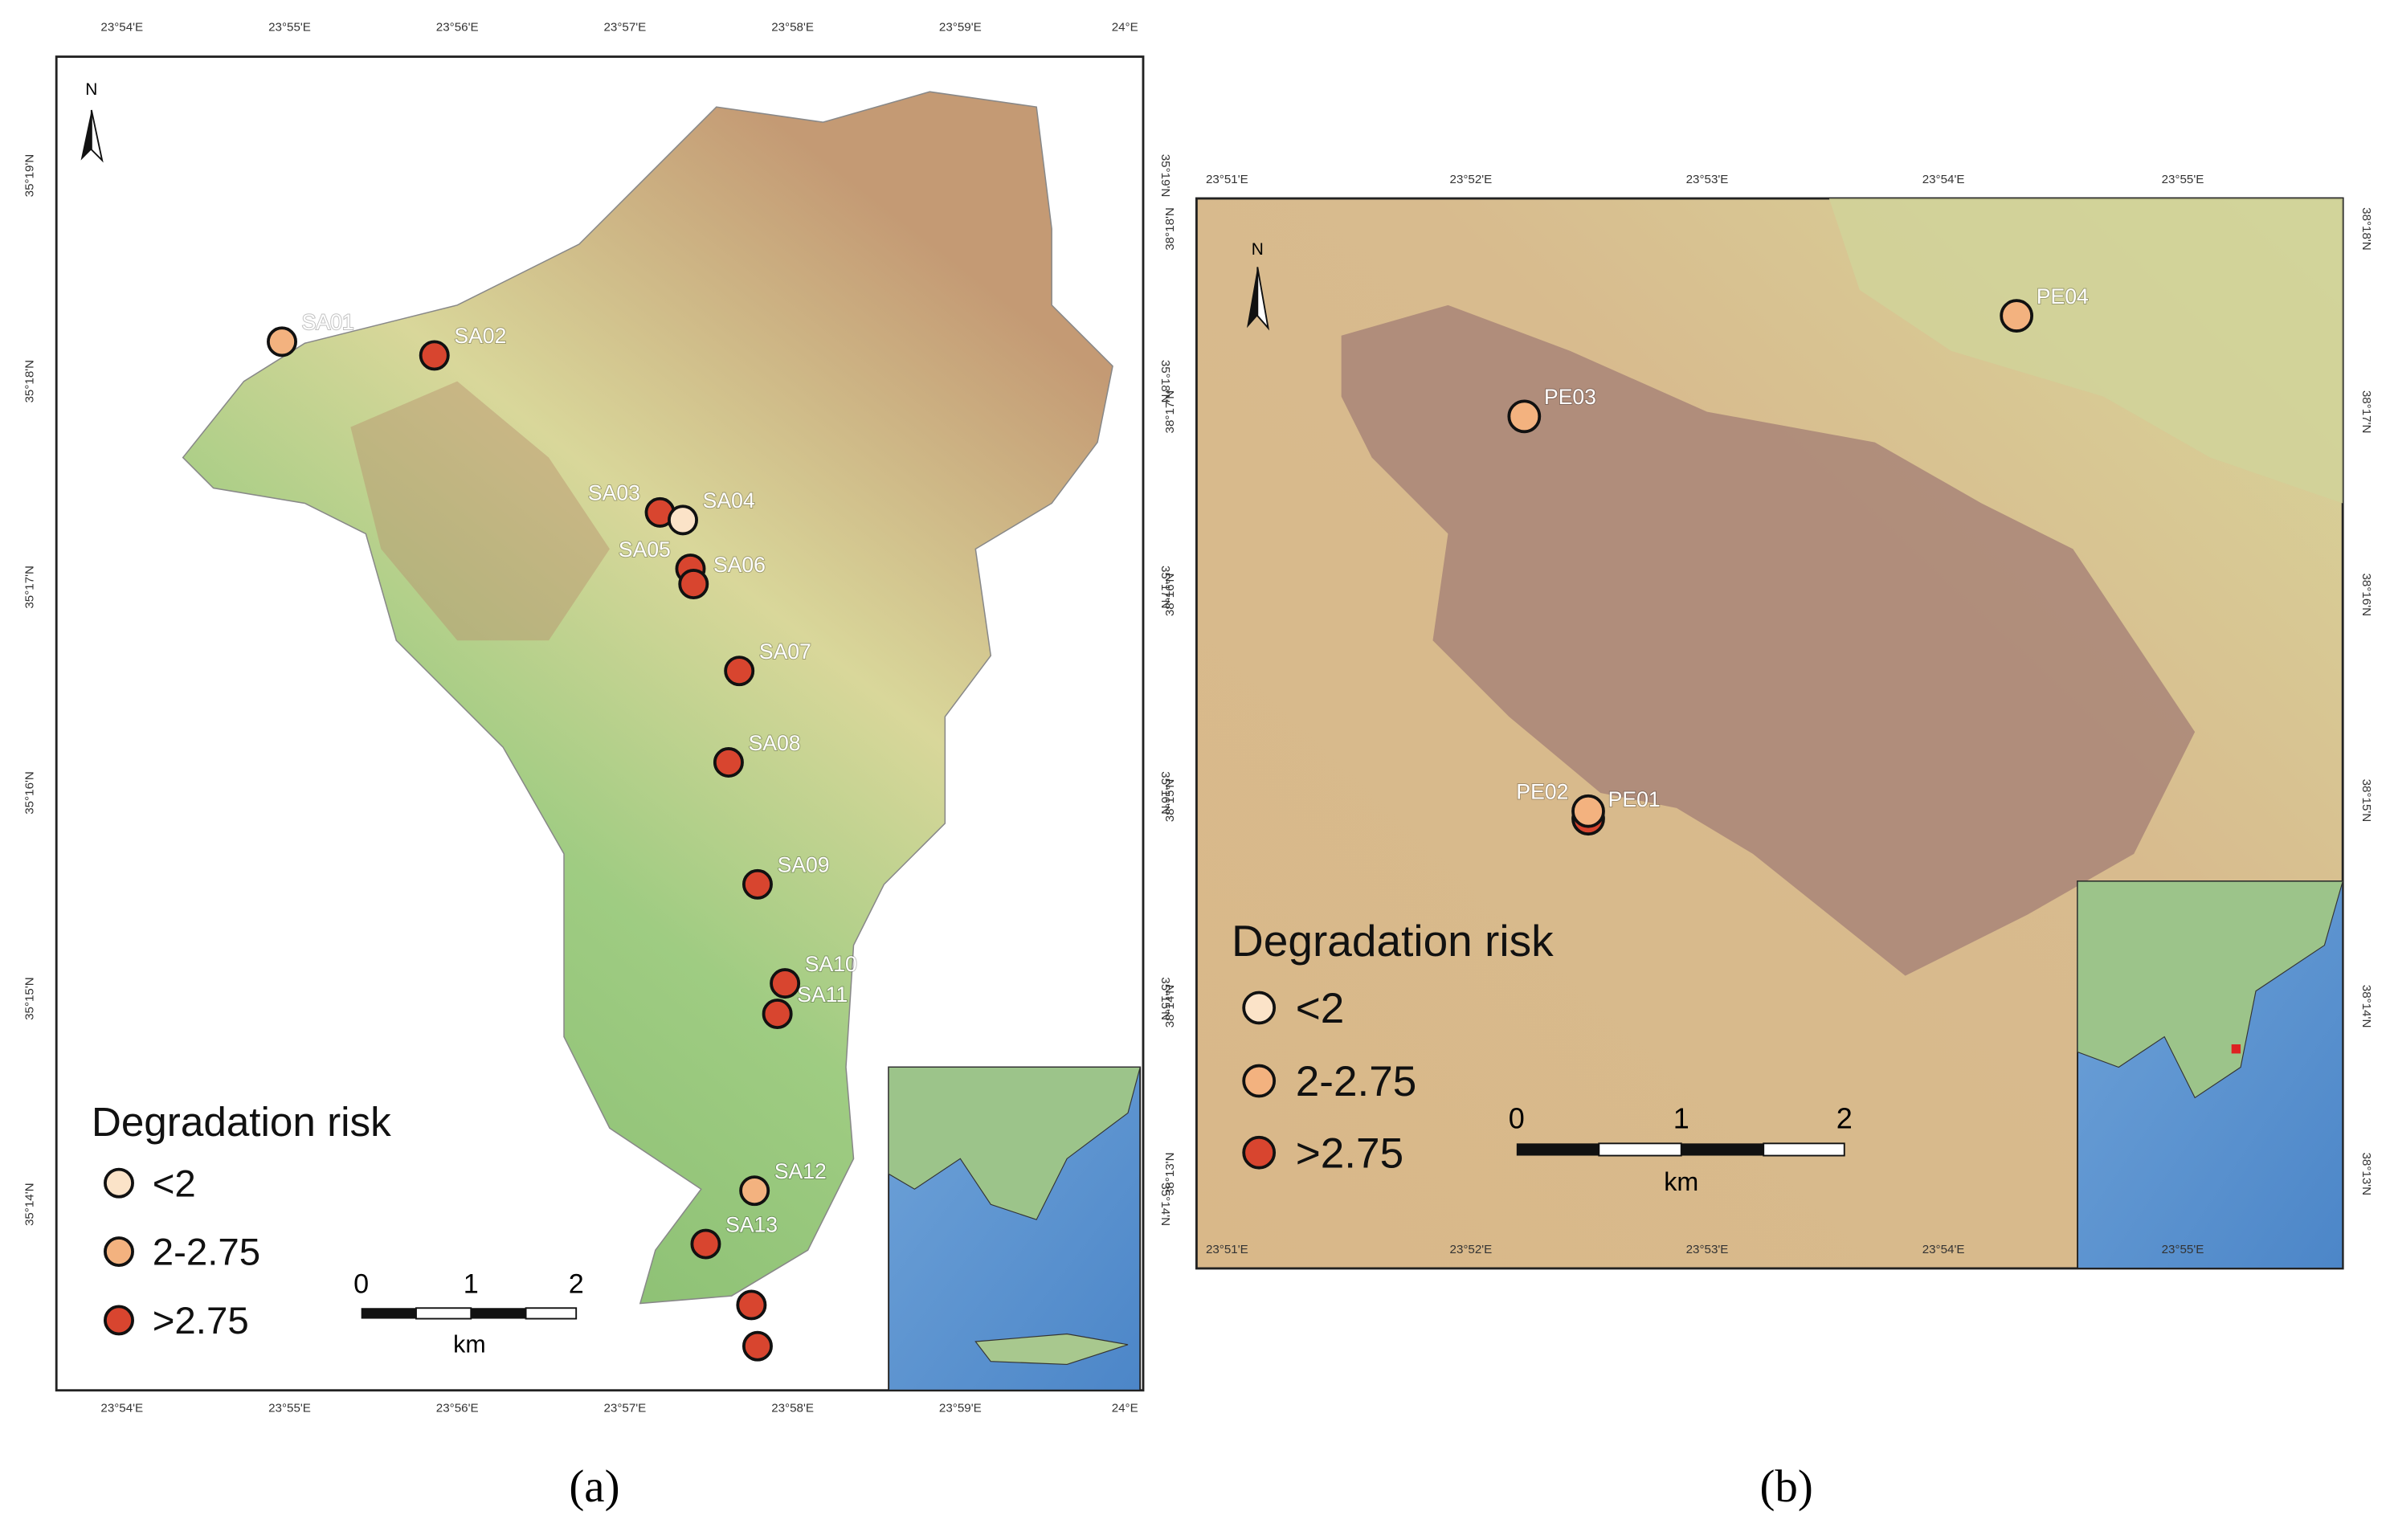 The height and width of the screenshot is (1540, 2390). What do you see at coordinates (804, 865) in the screenshot?
I see `site-label: SA09` at bounding box center [804, 865].